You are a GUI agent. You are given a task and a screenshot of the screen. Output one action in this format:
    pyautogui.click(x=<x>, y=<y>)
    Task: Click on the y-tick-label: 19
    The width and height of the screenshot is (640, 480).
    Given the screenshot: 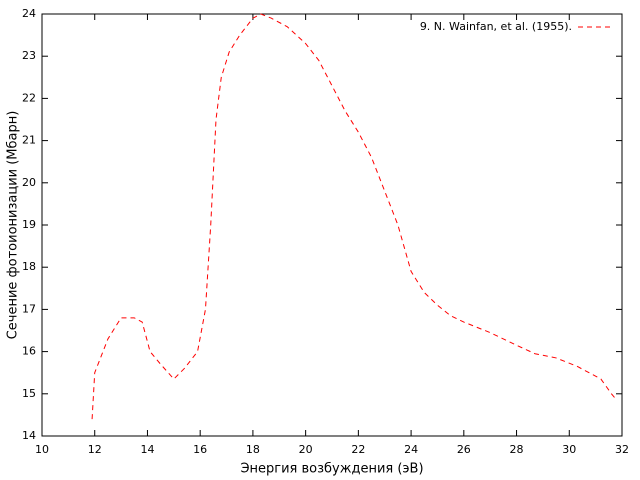 What is the action you would take?
    pyautogui.click(x=29, y=224)
    